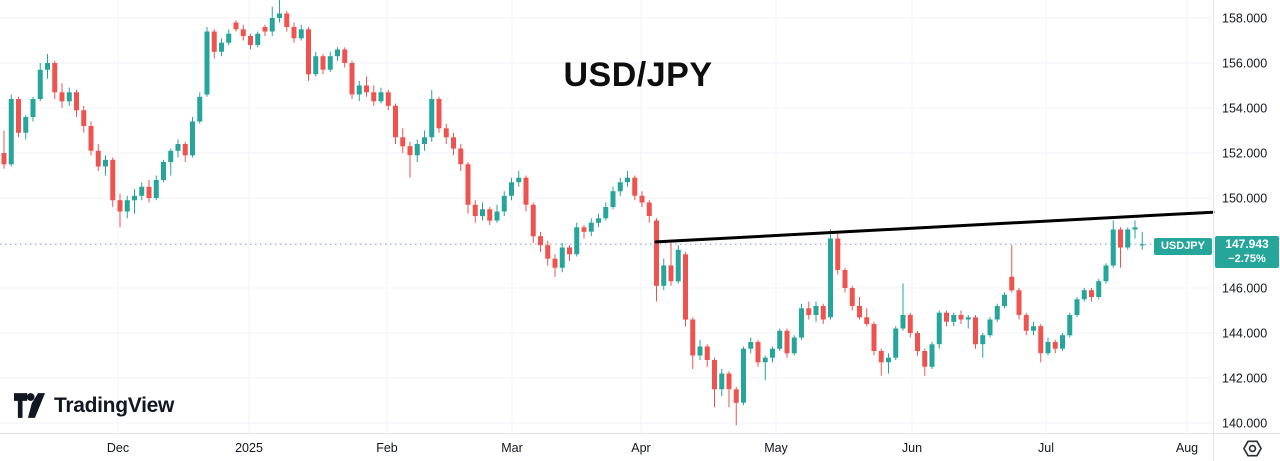  Describe the element at coordinates (1244, 64) in the screenshot. I see `svg-text: 156.000` at that location.